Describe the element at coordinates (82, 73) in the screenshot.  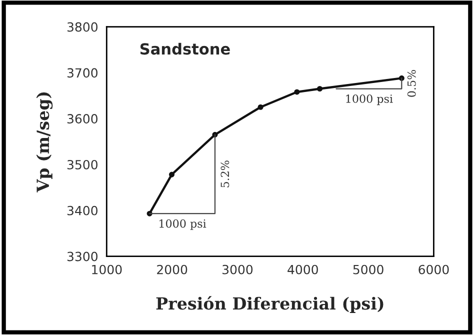
I see `y-tick-label: 3700` at that location.